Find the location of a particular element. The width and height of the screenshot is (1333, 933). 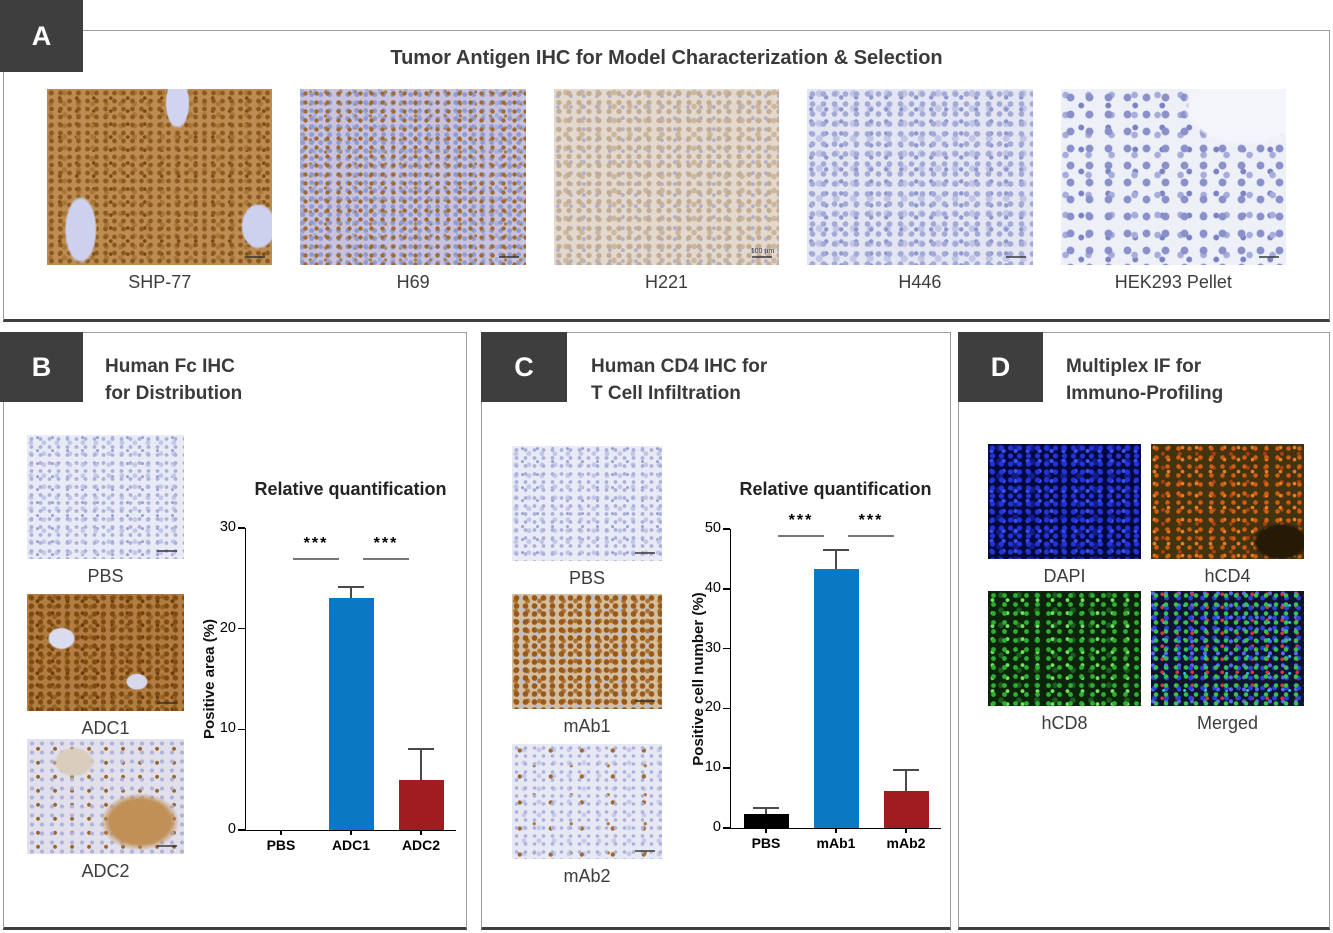

panel-d-image-grid: DAPI hCD4 hCD8 Merged is located at coordinates (1146, 589).